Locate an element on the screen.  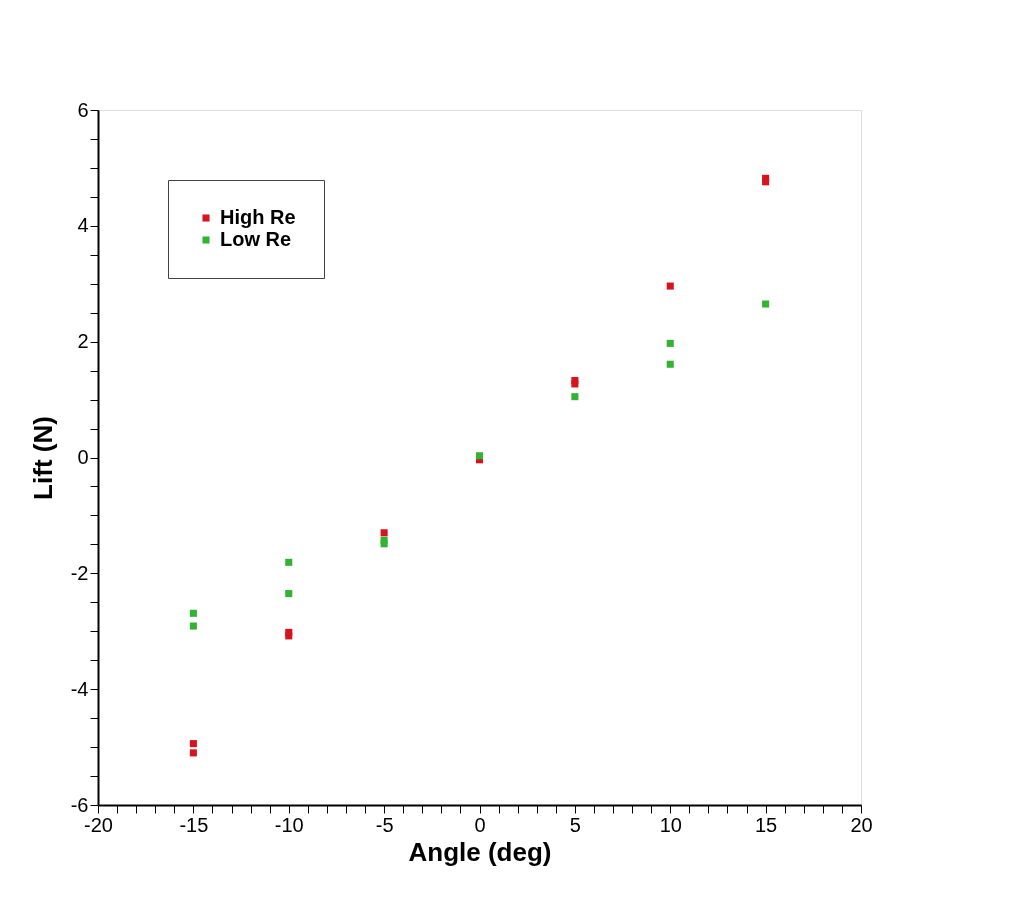
x-tick-label: 15 is located at coordinates (766, 824).